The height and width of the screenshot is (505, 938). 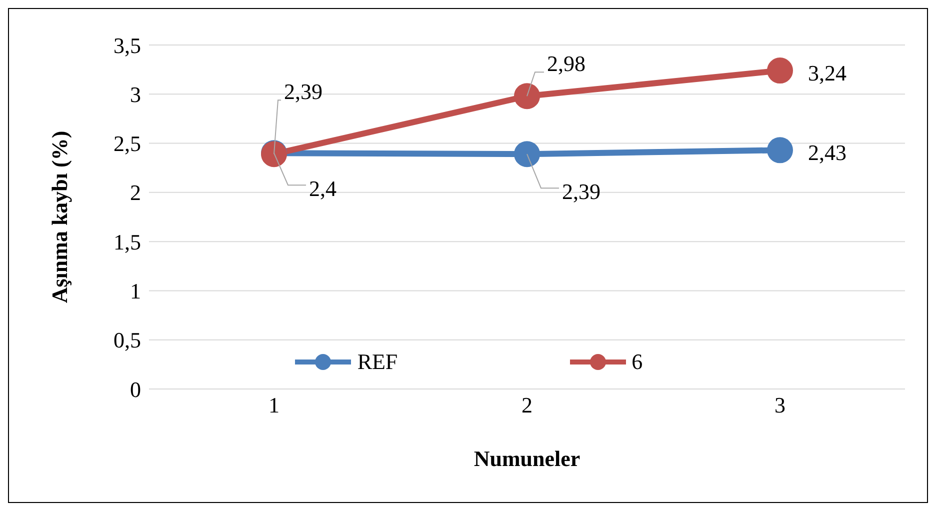 What do you see at coordinates (127, 45) in the screenshot?
I see `y-tick-label: 3,5` at bounding box center [127, 45].